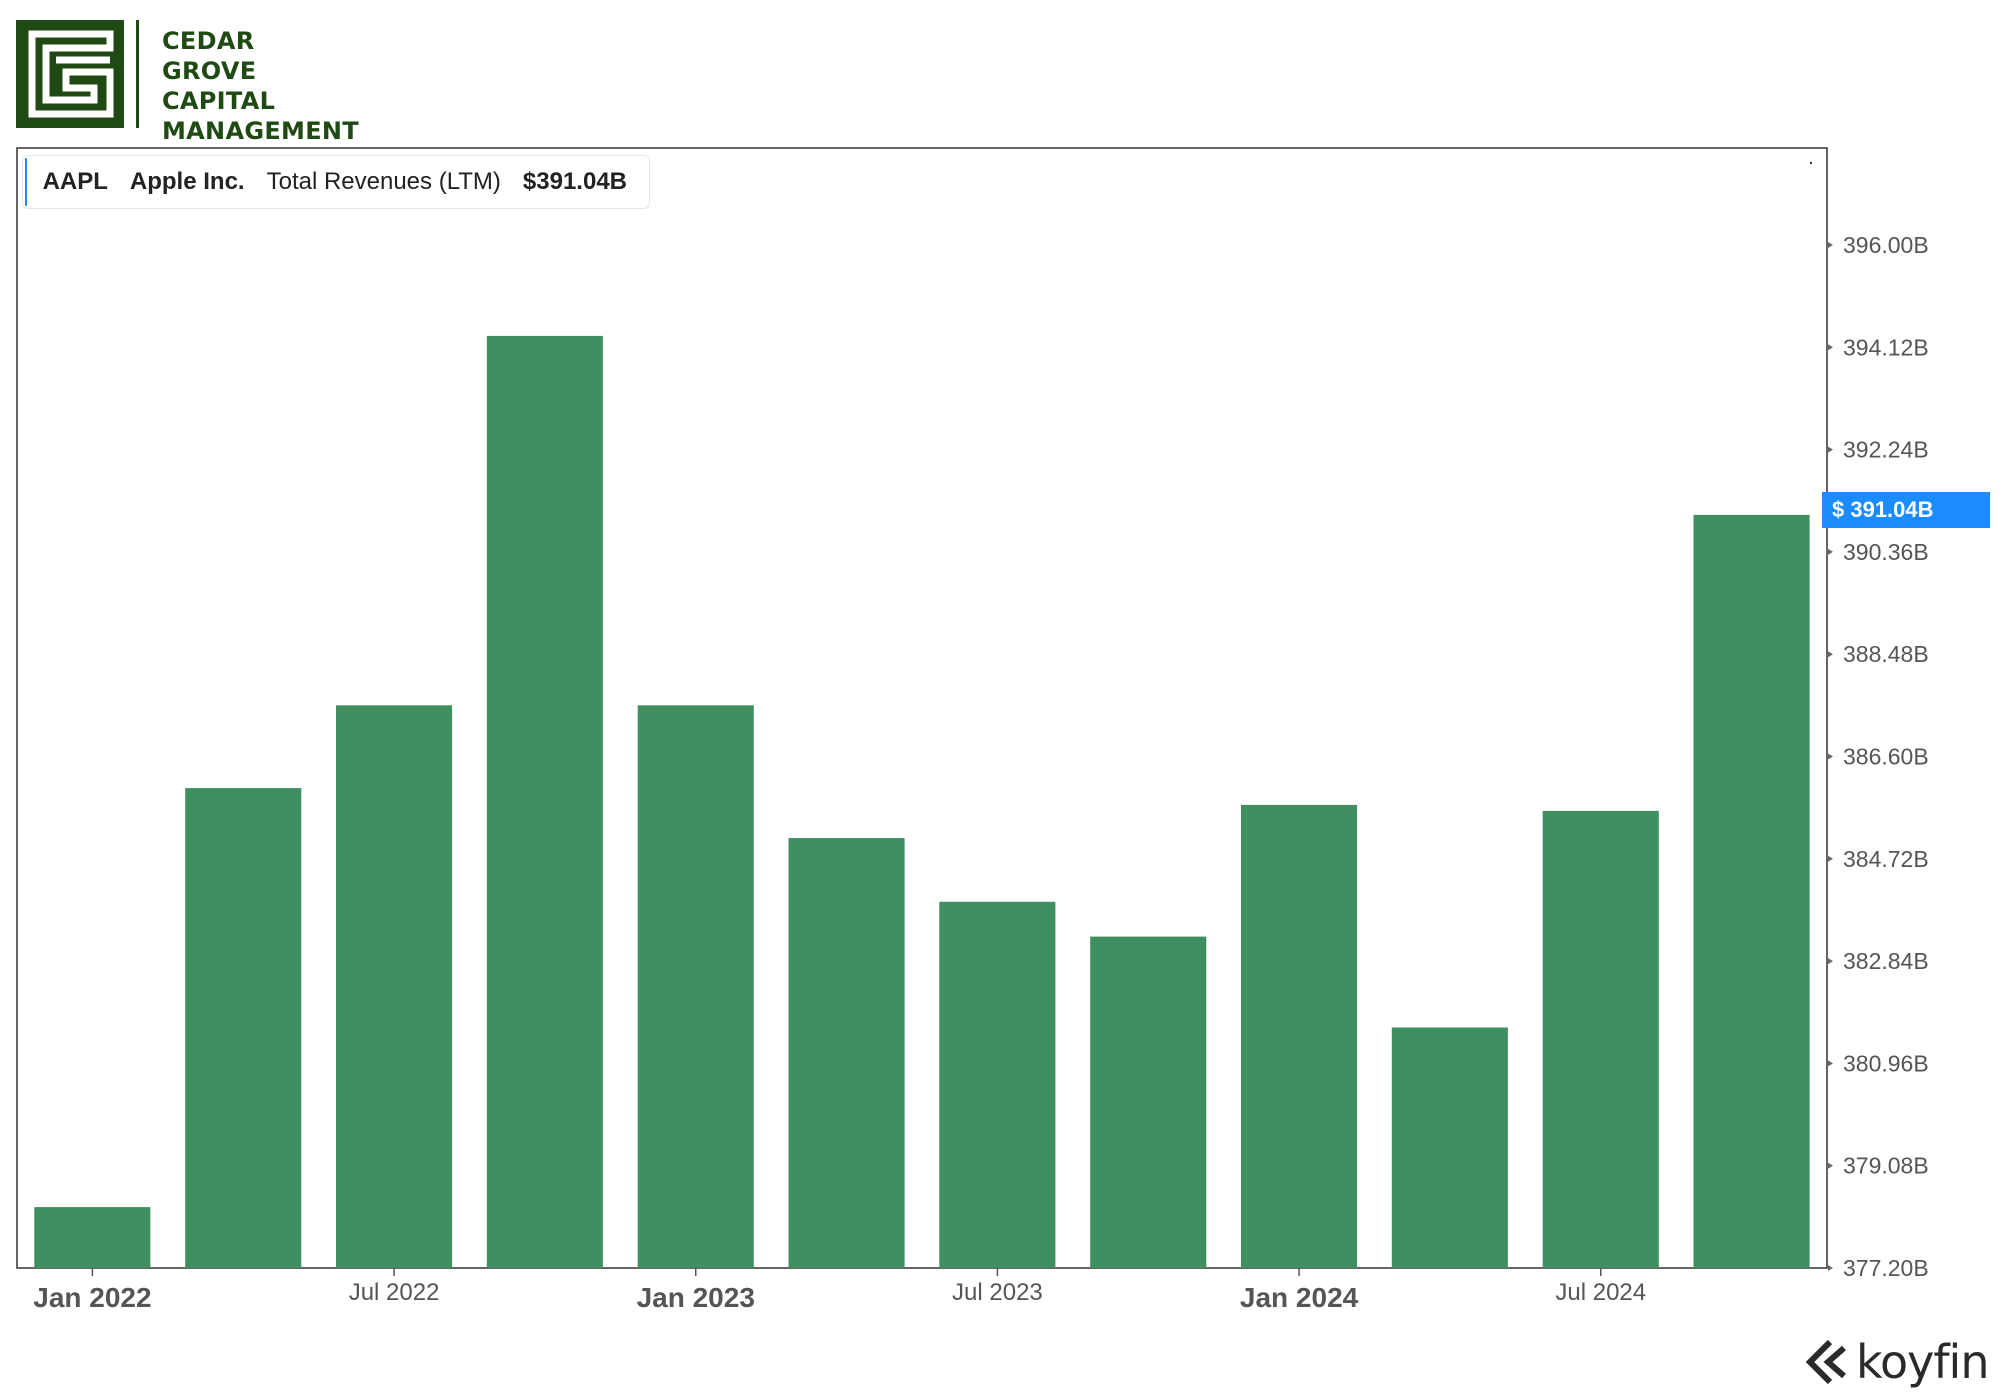  Describe the element at coordinates (1826, 1362) in the screenshot. I see `koyfin-logo-icon` at that location.